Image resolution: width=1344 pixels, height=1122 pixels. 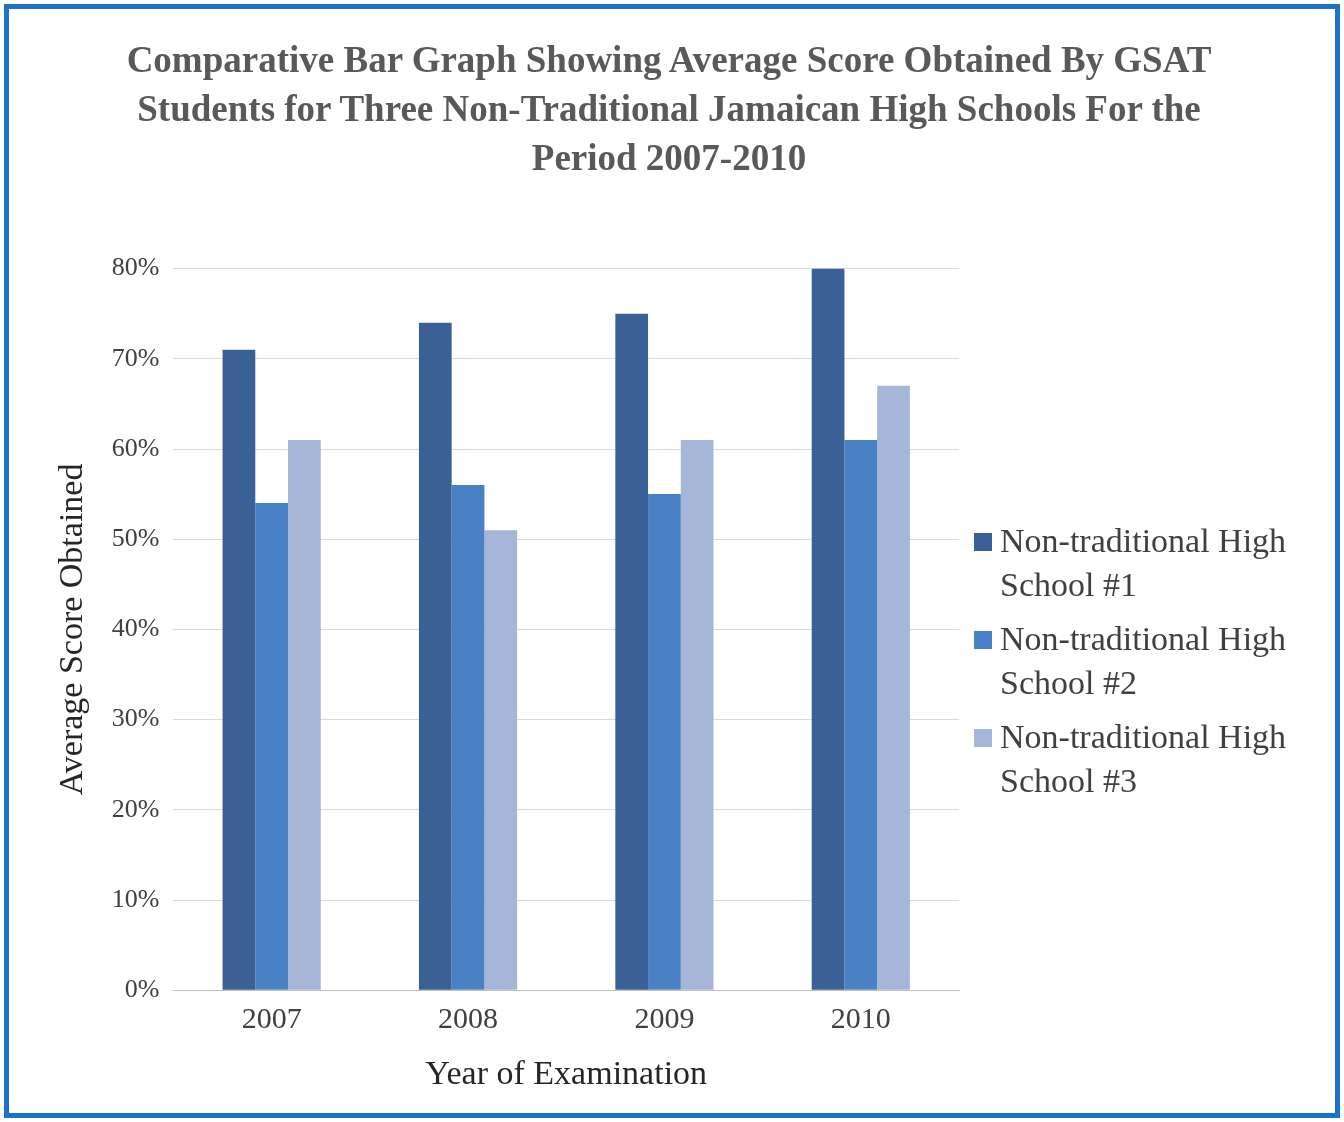 I want to click on legend-label: Non-traditional High School #1, so click(x=1144, y=563).